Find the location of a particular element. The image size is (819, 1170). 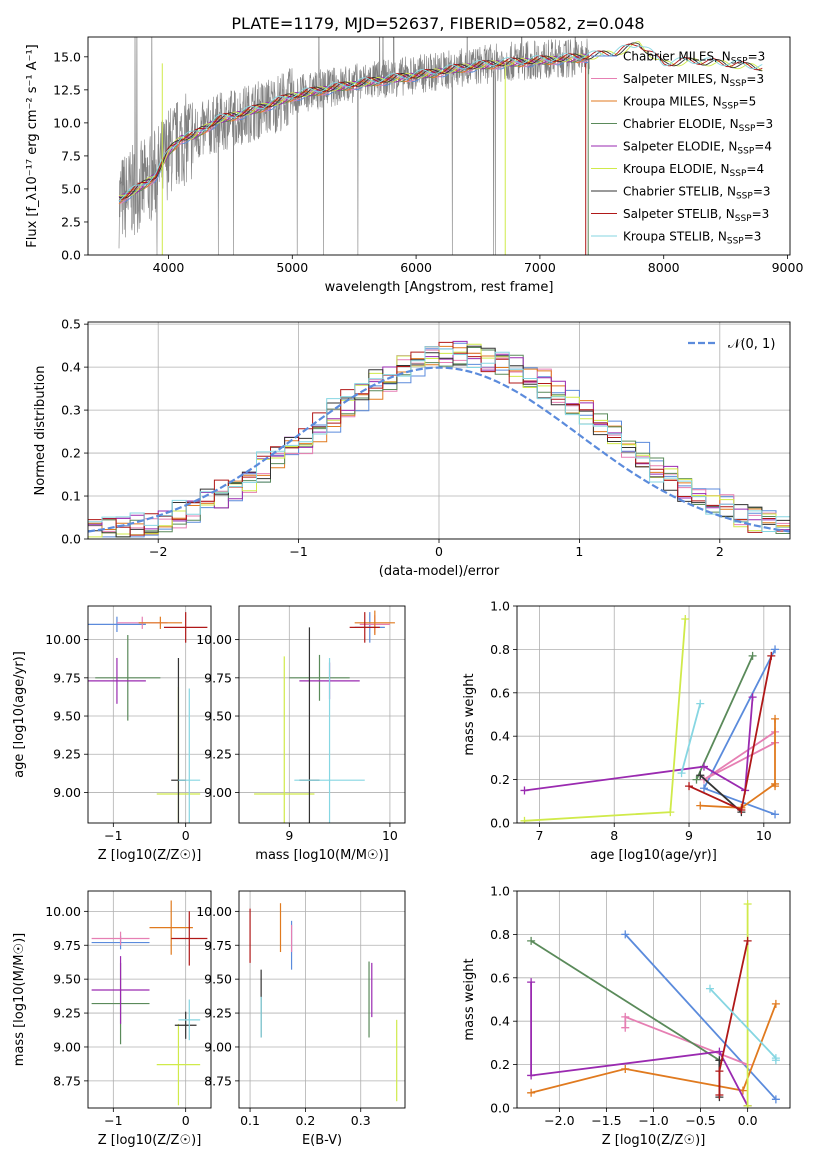

legend-label: Kroupa STELIB, NSSP=3 is located at coordinates (692, 238).